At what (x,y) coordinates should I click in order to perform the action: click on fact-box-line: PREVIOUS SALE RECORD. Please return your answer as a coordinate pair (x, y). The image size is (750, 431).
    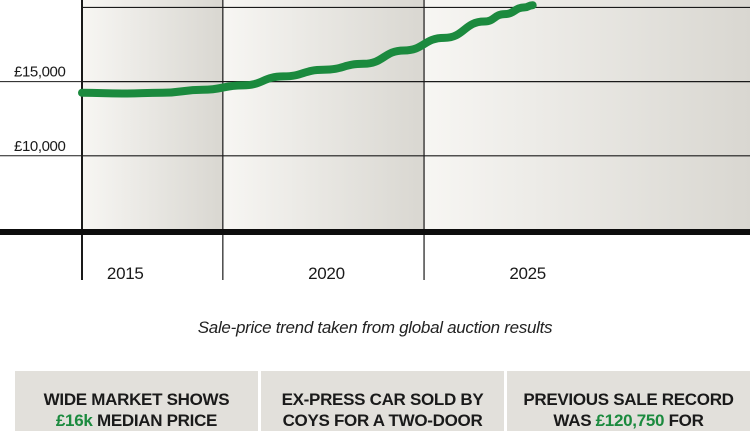
    Looking at the image, I should click on (628, 399).